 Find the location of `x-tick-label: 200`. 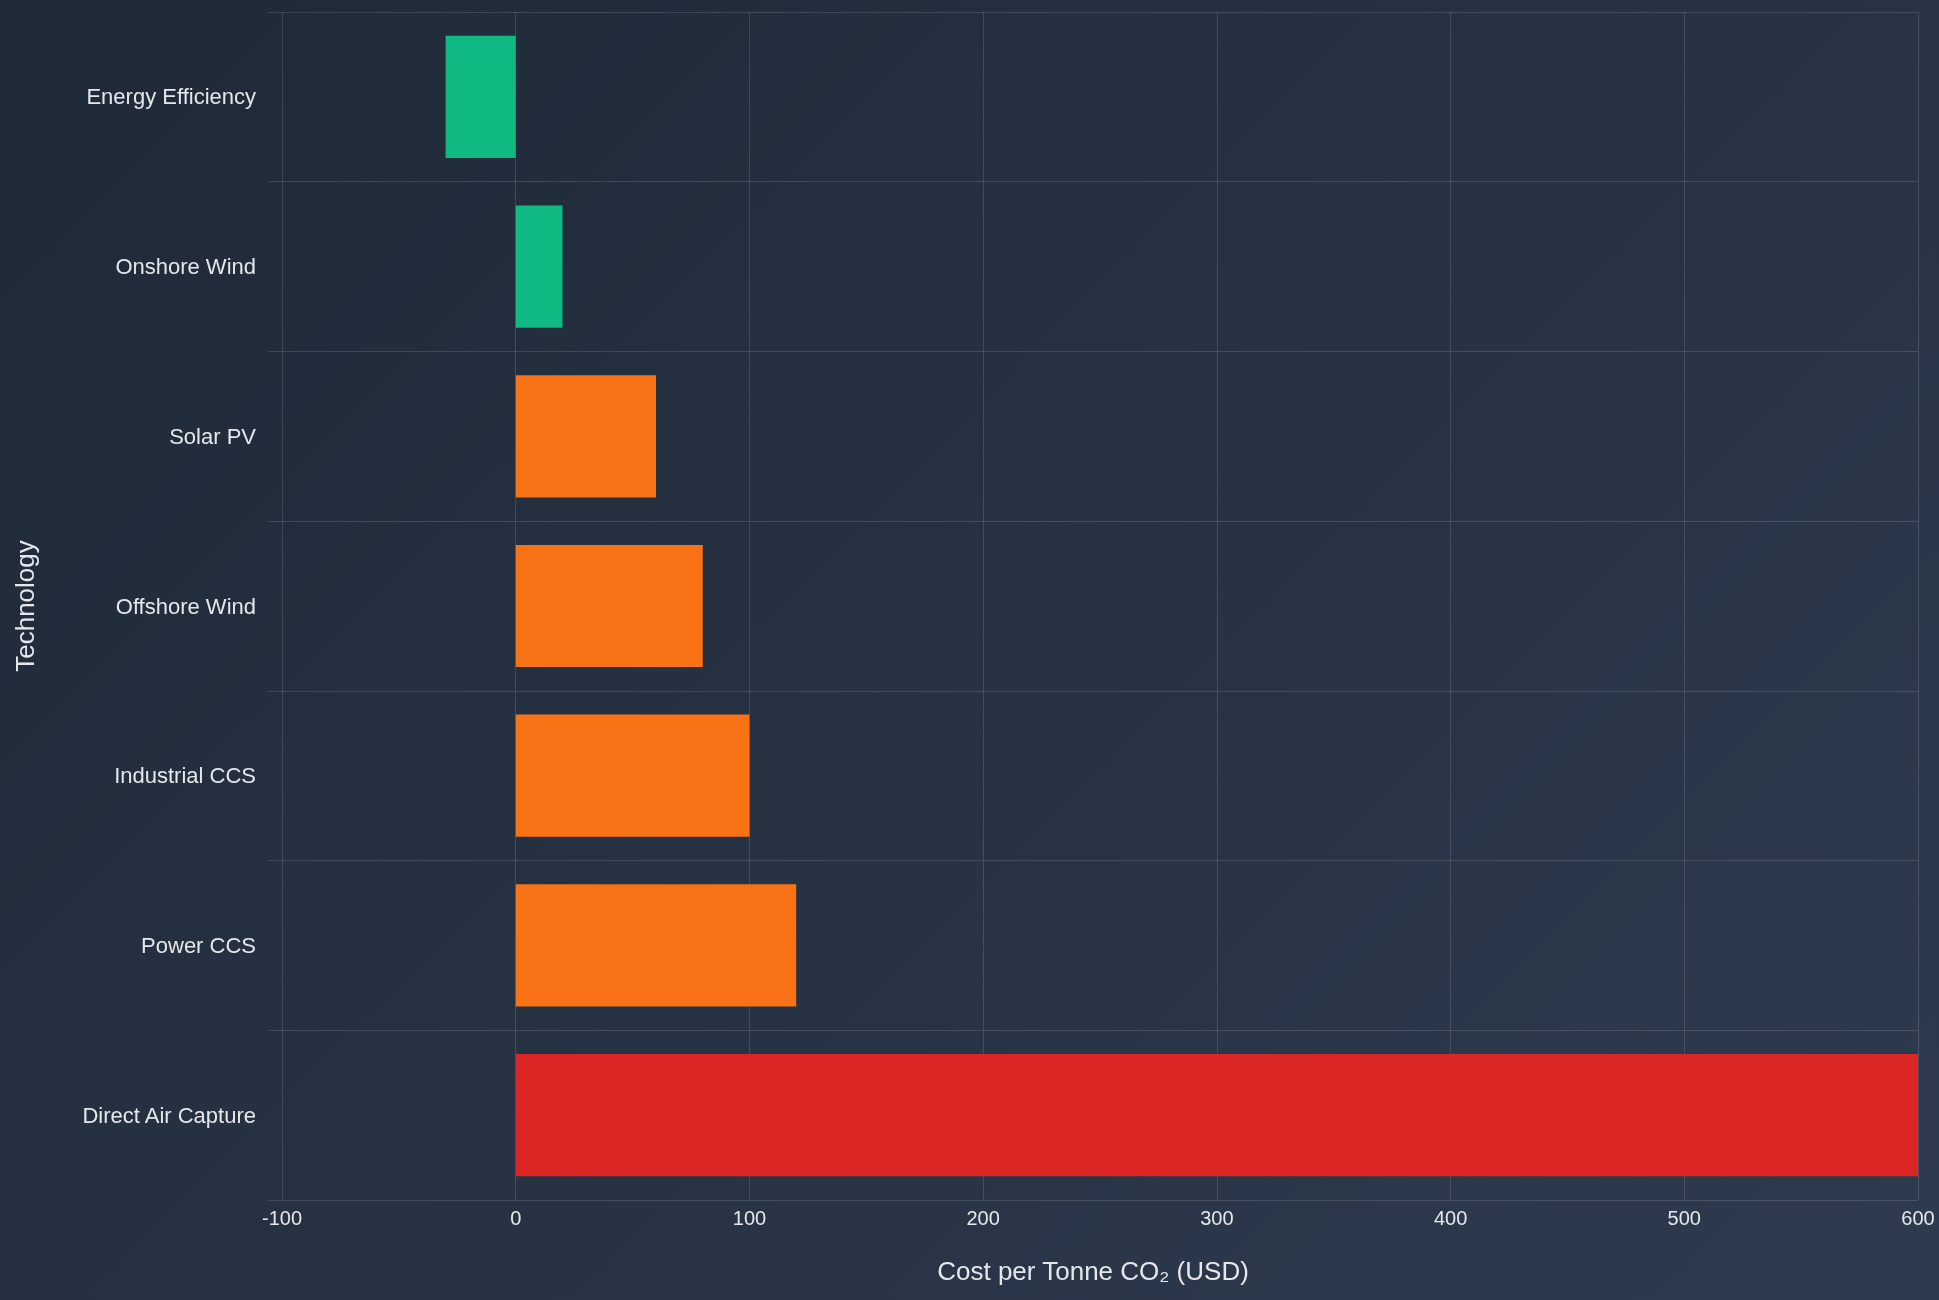

x-tick-label: 200 is located at coordinates (983, 1218).